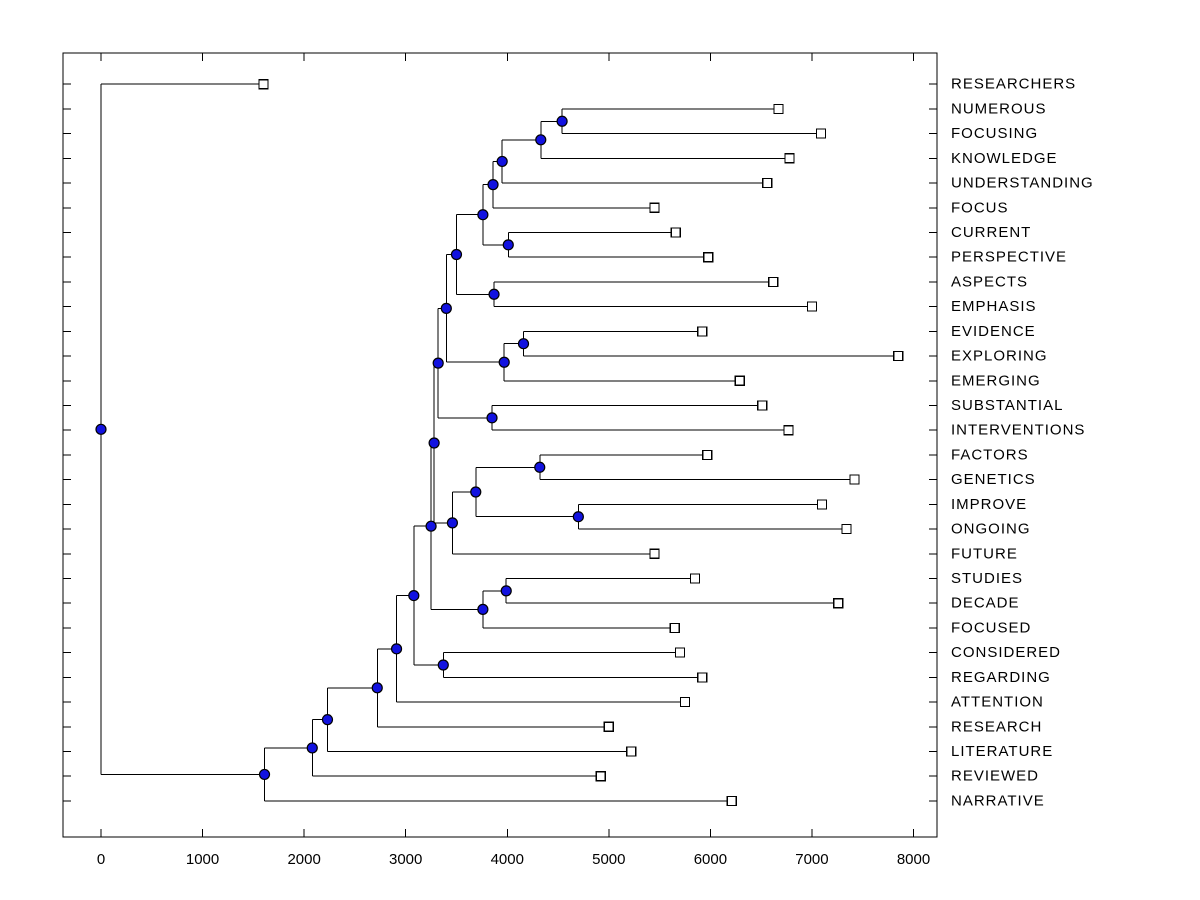  Describe the element at coordinates (1022, 183) in the screenshot. I see `leaf-label: UNDERSTANDING` at that location.